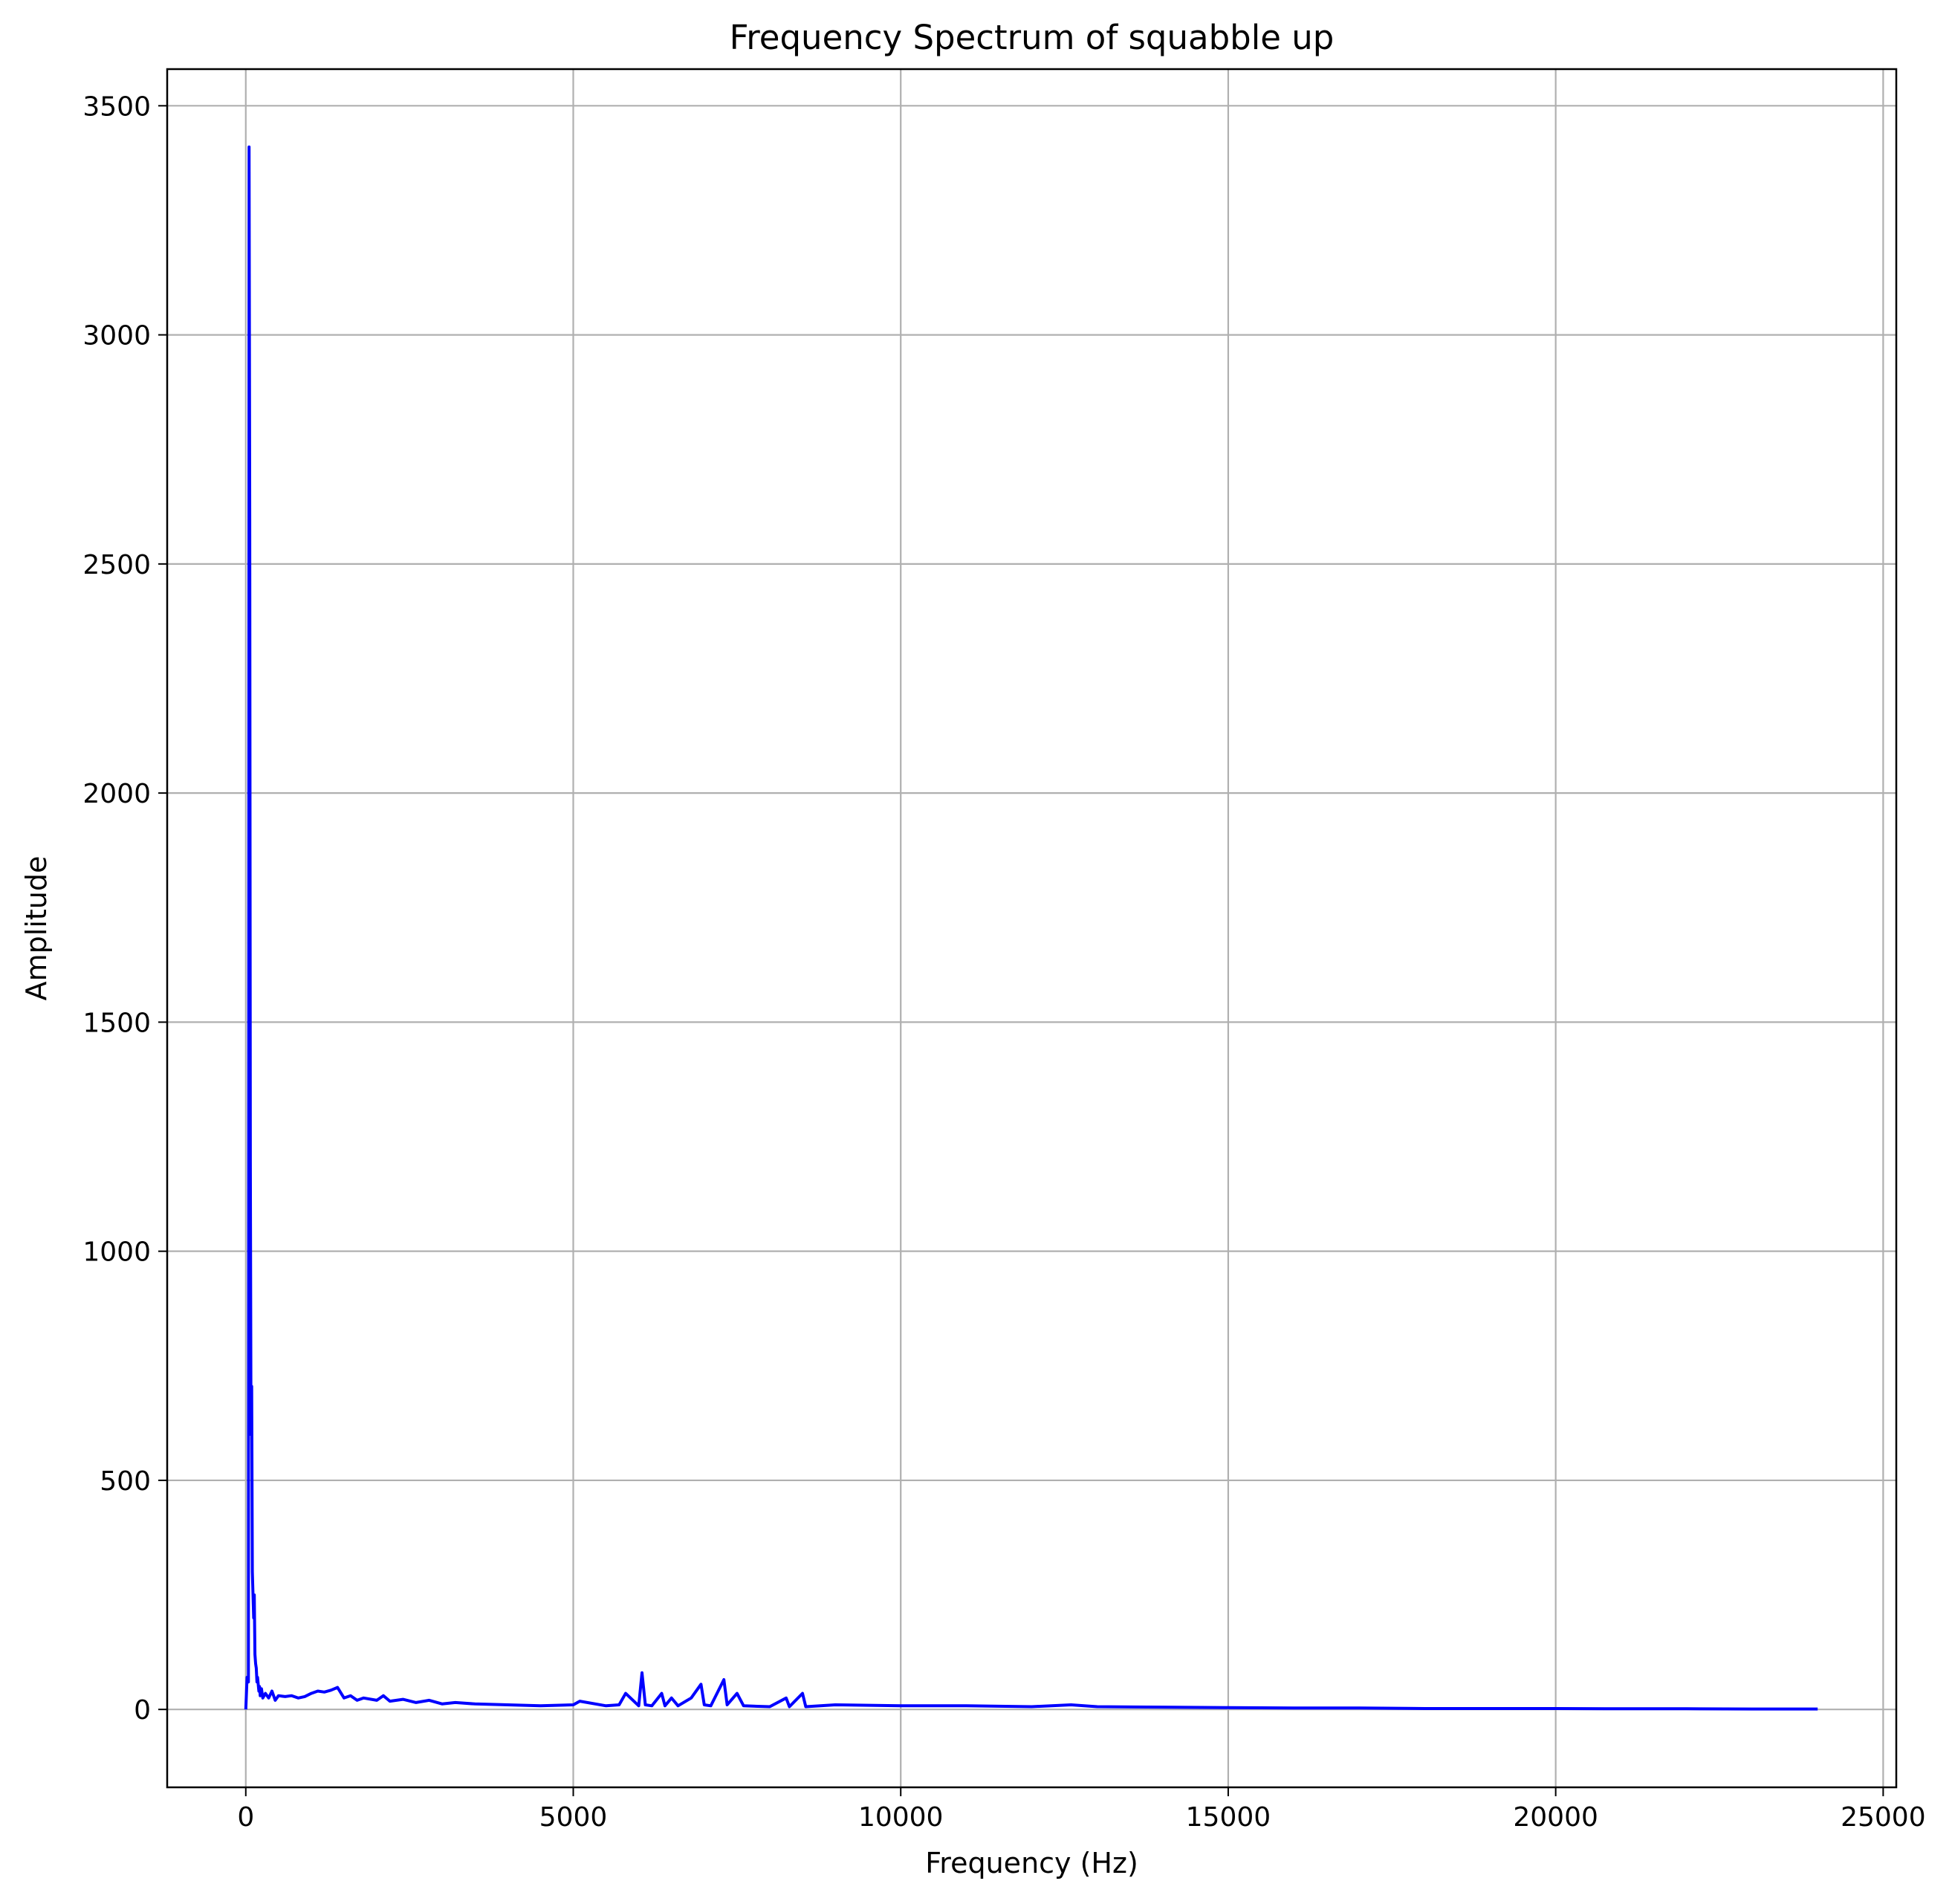  Describe the element at coordinates (1032, 37) in the screenshot. I see `chart-title: Frequency Spectrum of squabble up` at that location.